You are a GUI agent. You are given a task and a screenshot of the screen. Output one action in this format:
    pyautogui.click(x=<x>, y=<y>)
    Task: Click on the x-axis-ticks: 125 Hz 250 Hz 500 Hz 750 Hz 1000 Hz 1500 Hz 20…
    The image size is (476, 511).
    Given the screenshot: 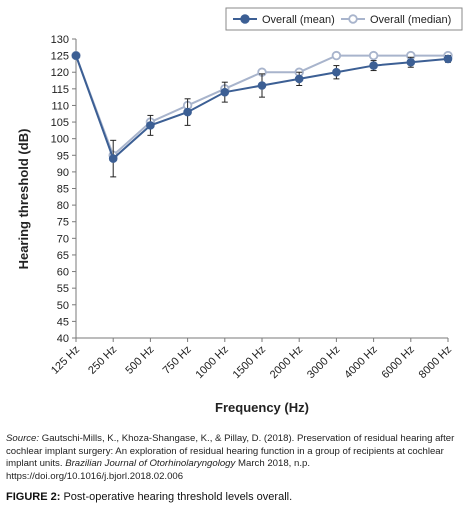 What is the action you would take?
    pyautogui.click(x=251, y=359)
    